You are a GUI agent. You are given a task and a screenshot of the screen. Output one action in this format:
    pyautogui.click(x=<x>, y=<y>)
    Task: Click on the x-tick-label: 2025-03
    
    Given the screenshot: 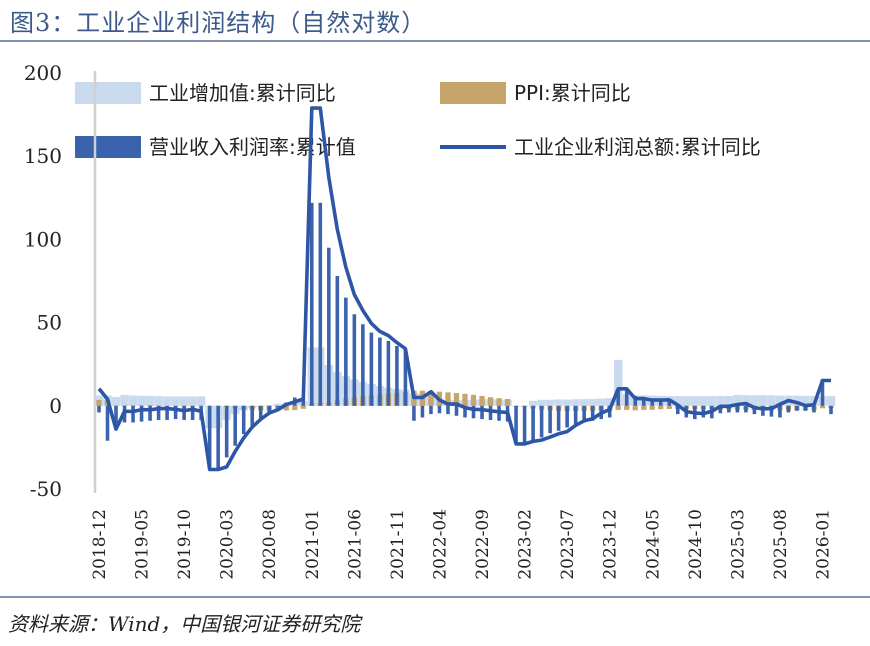 What is the action you would take?
    pyautogui.click(x=738, y=544)
    